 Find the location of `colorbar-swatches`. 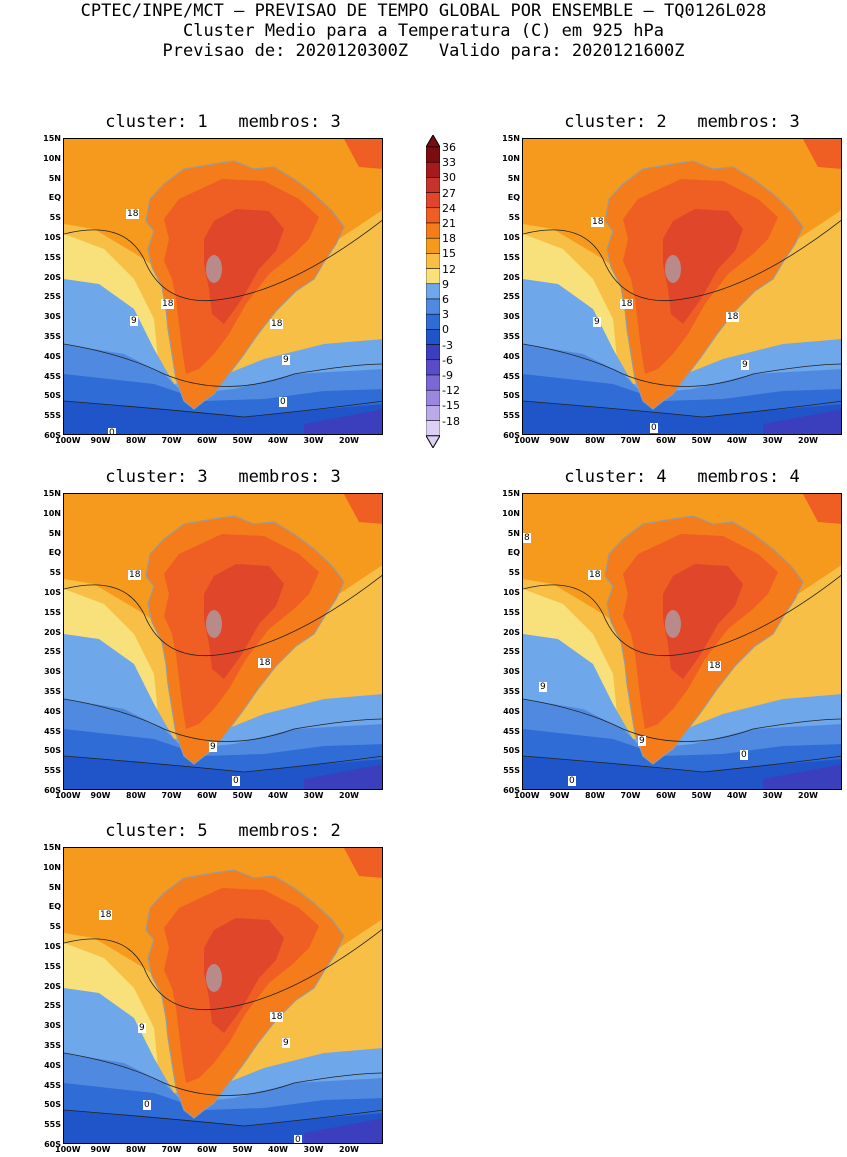

colorbar-swatches is located at coordinates (433, 291).